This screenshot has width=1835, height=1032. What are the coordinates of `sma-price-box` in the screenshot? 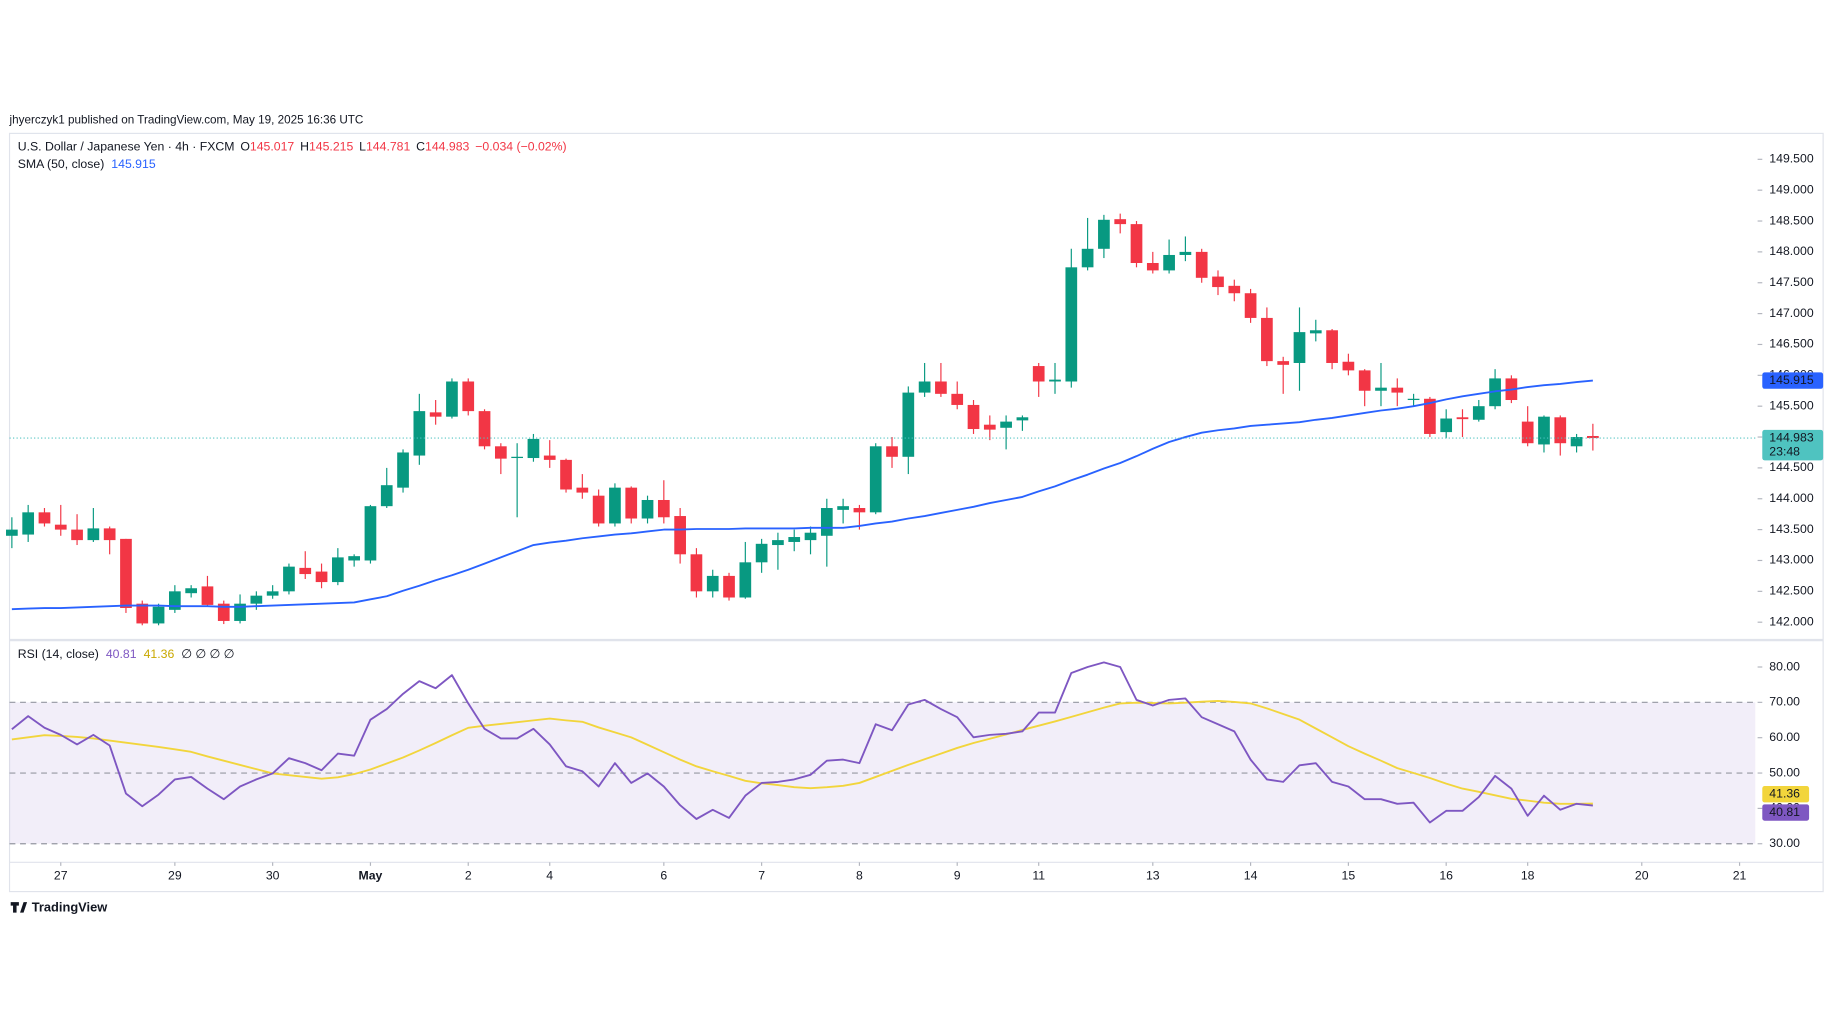 It's located at (1793, 380).